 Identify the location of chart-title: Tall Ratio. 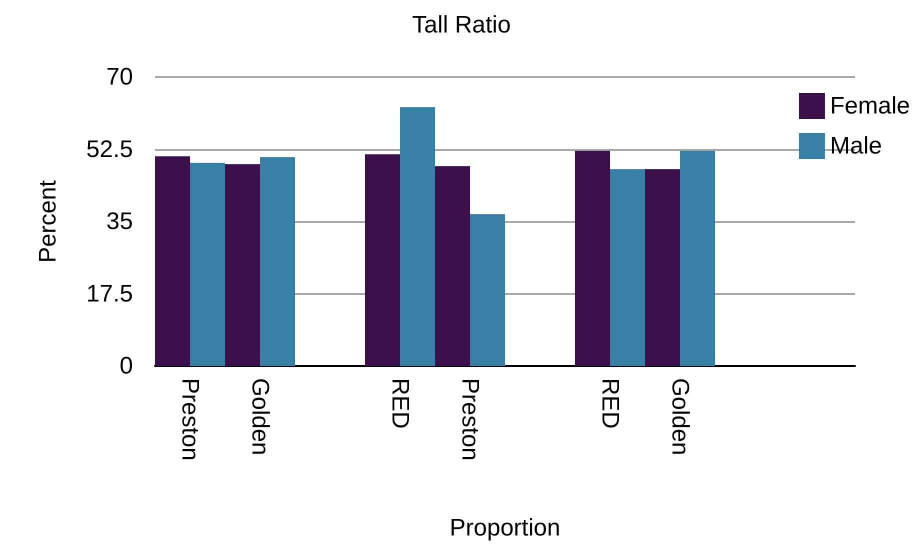
(461, 25).